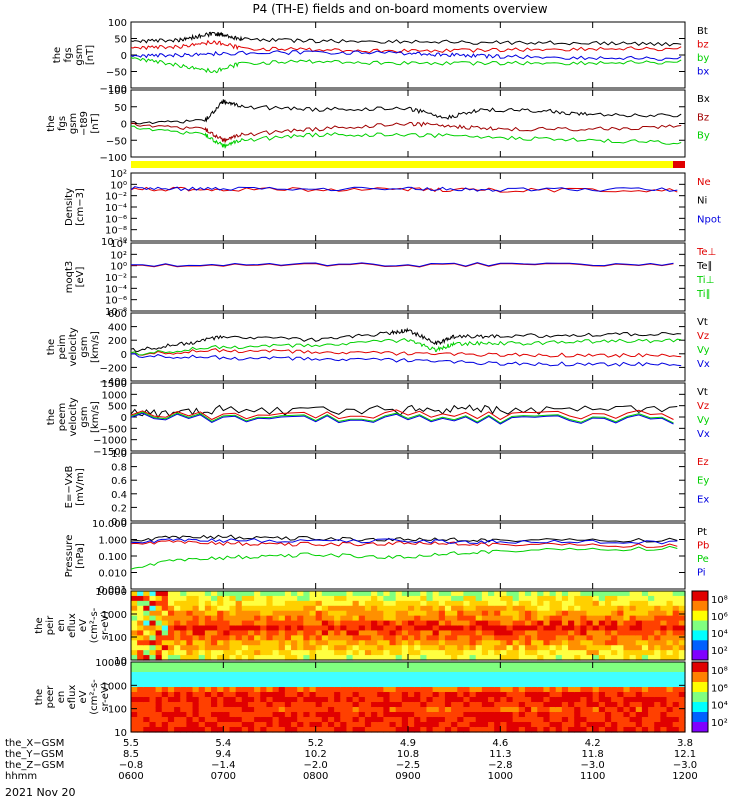 This screenshot has width=750, height=800. Describe the element at coordinates (702, 532) in the screenshot. I see `legend-entry: Pt` at that location.